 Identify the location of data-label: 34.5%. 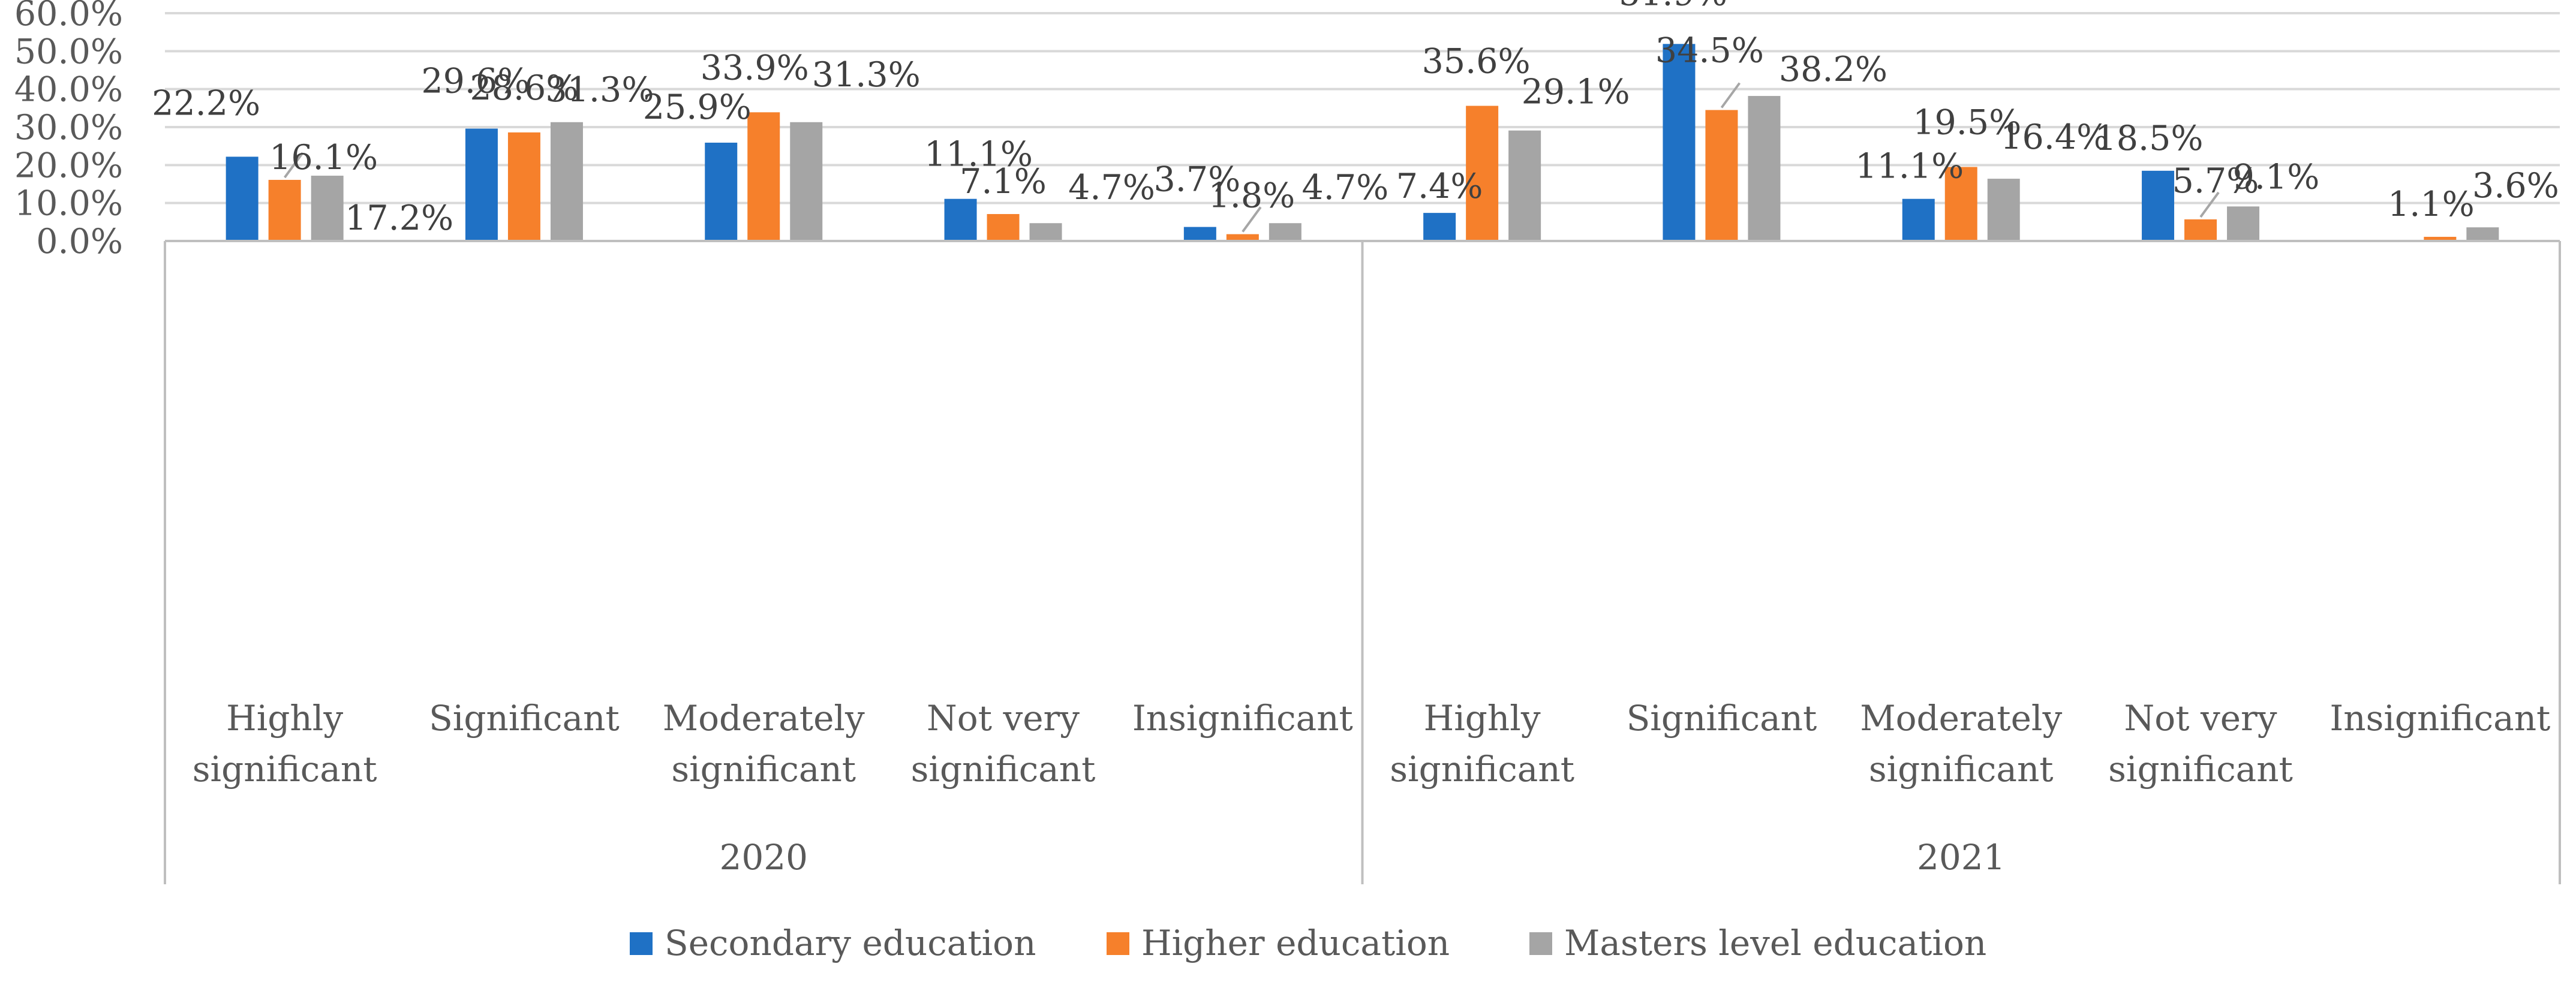
(1710, 51).